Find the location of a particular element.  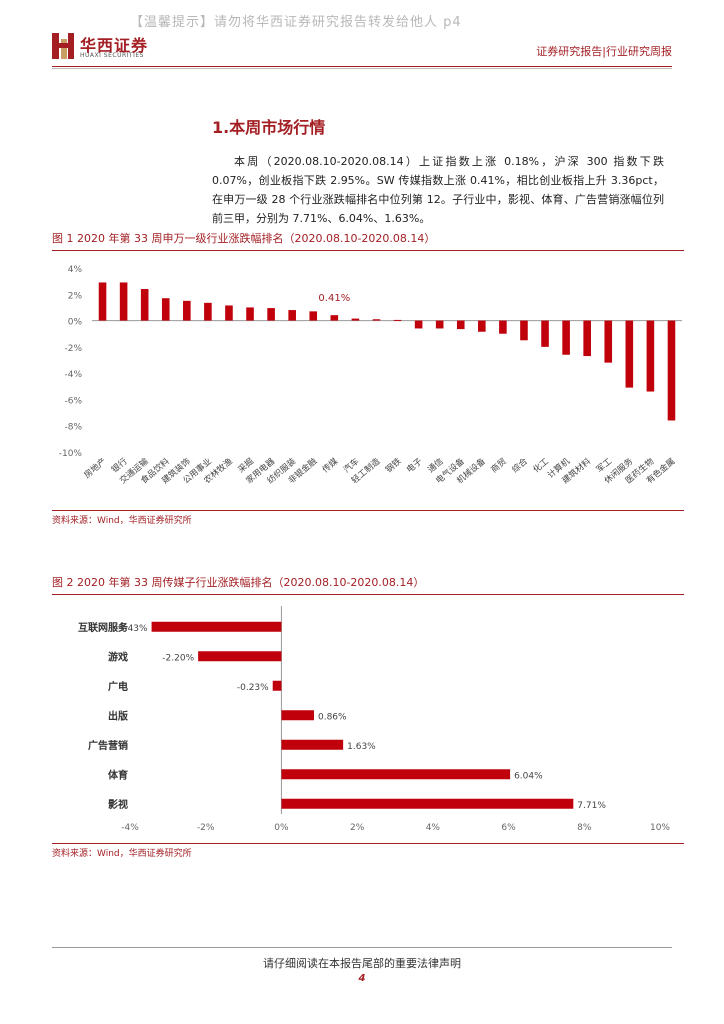

page-number: 4 is located at coordinates (362, 978).